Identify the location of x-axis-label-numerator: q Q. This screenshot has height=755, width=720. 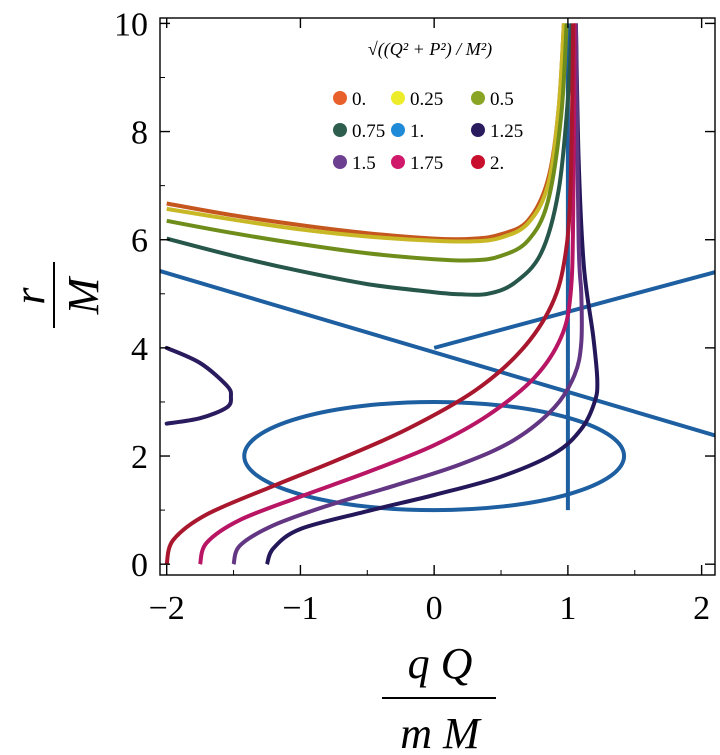
(440, 663).